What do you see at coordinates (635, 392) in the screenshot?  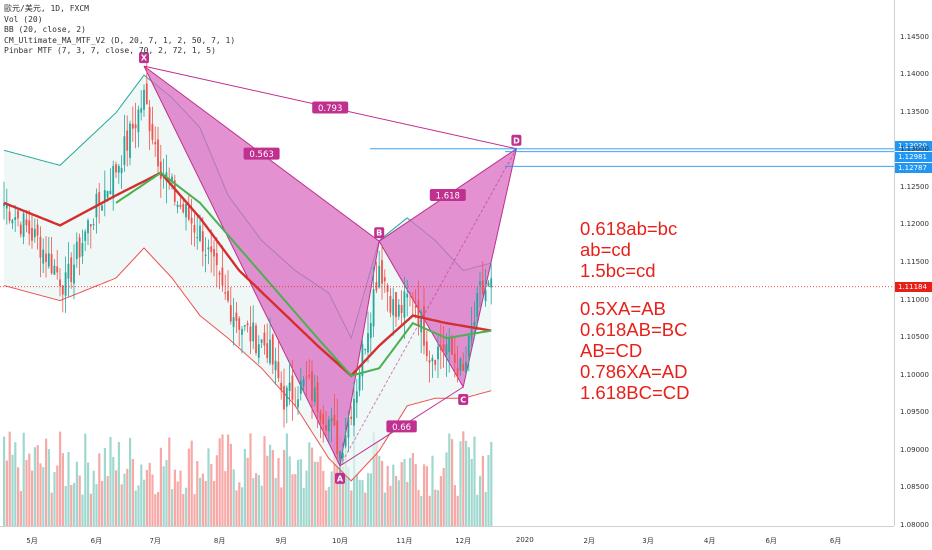 I see `note-line: 1.618BC=CD` at bounding box center [635, 392].